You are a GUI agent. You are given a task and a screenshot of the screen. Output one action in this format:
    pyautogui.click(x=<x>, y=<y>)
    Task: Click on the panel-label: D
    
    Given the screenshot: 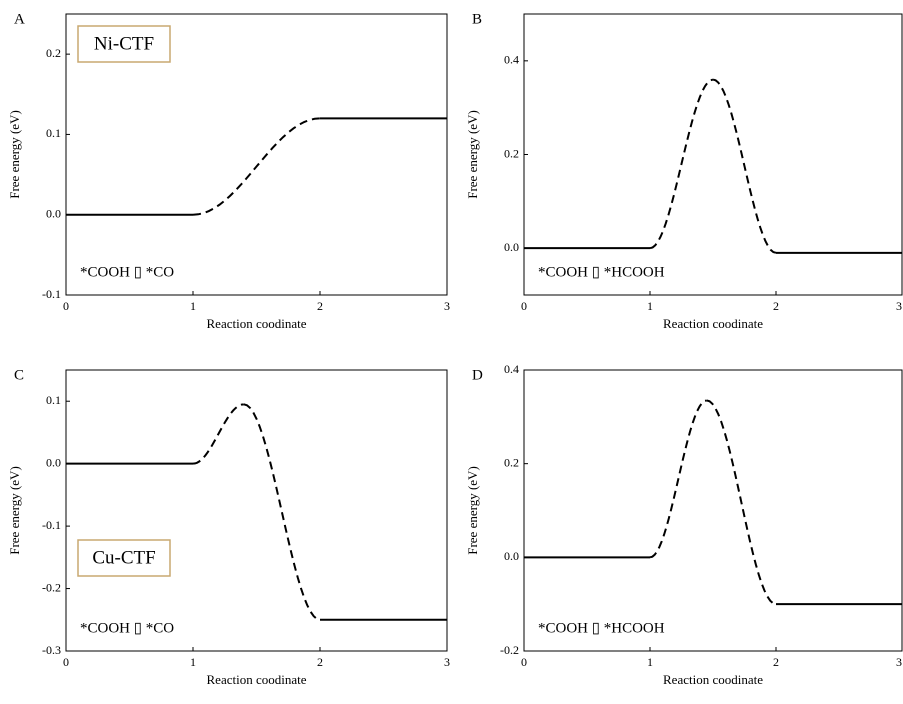 What is the action you would take?
    pyautogui.click(x=477, y=375)
    